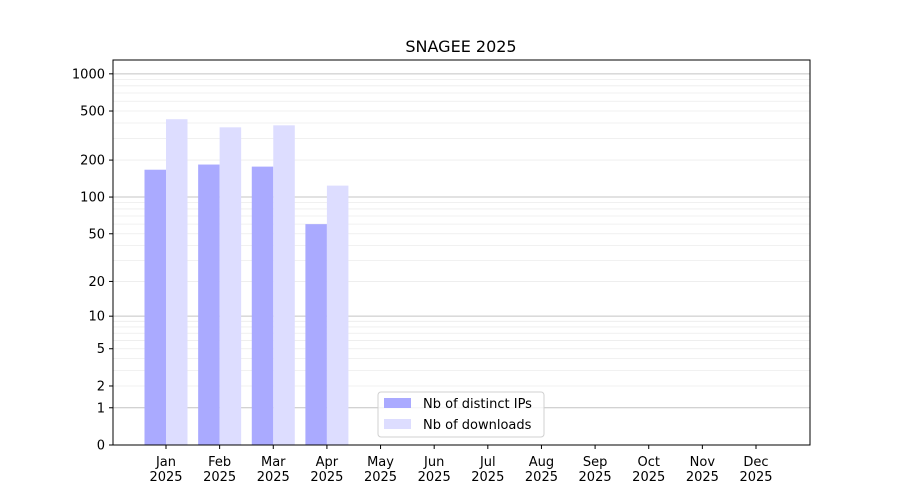 The height and width of the screenshot is (504, 900). I want to click on x-tick-label: Apr 2025, so click(326, 470).